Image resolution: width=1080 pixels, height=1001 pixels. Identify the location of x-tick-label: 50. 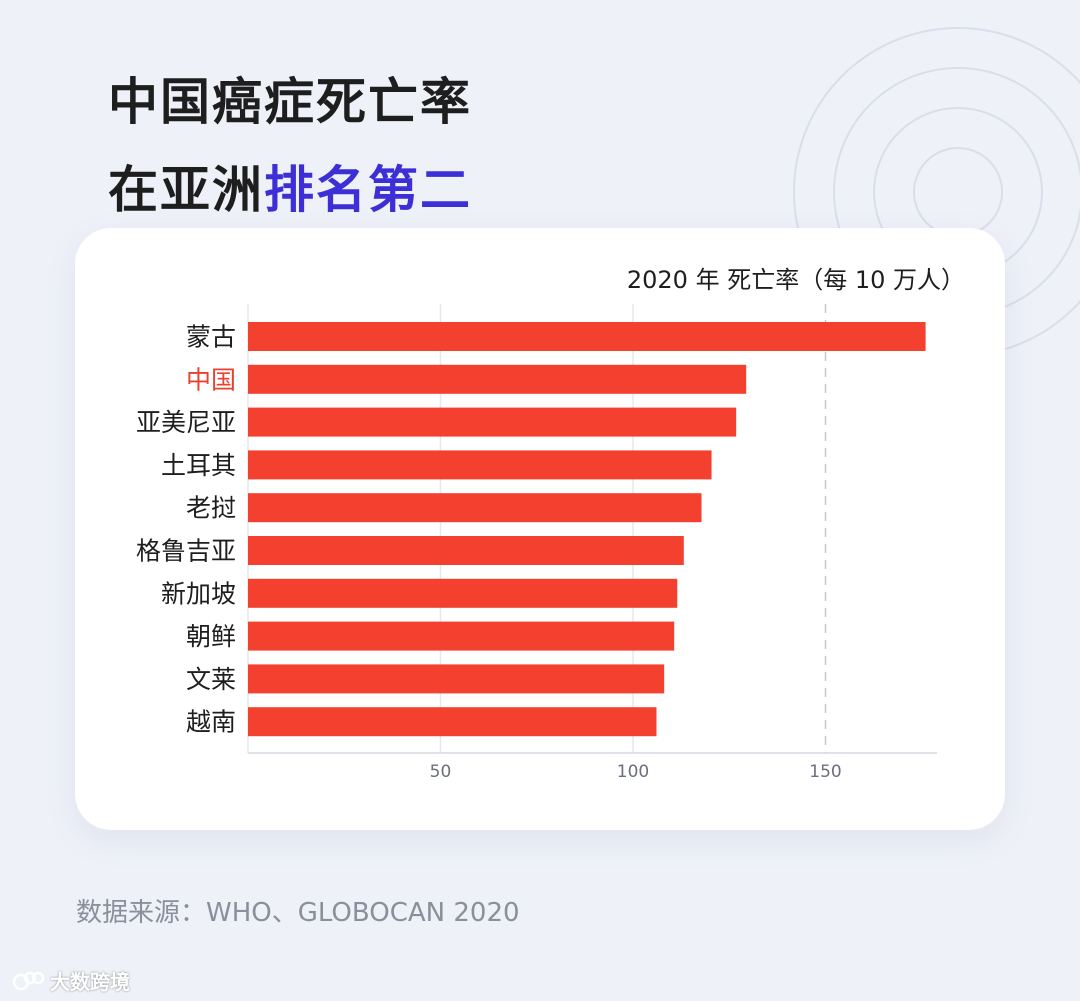
(441, 772).